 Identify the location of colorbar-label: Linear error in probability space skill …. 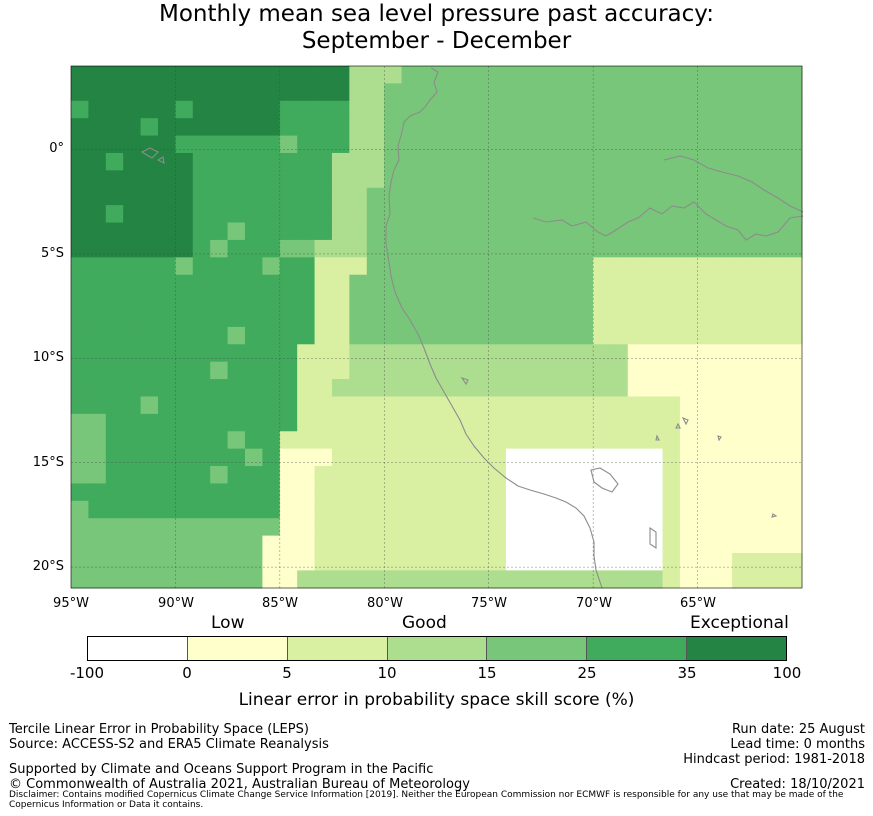
(436, 700).